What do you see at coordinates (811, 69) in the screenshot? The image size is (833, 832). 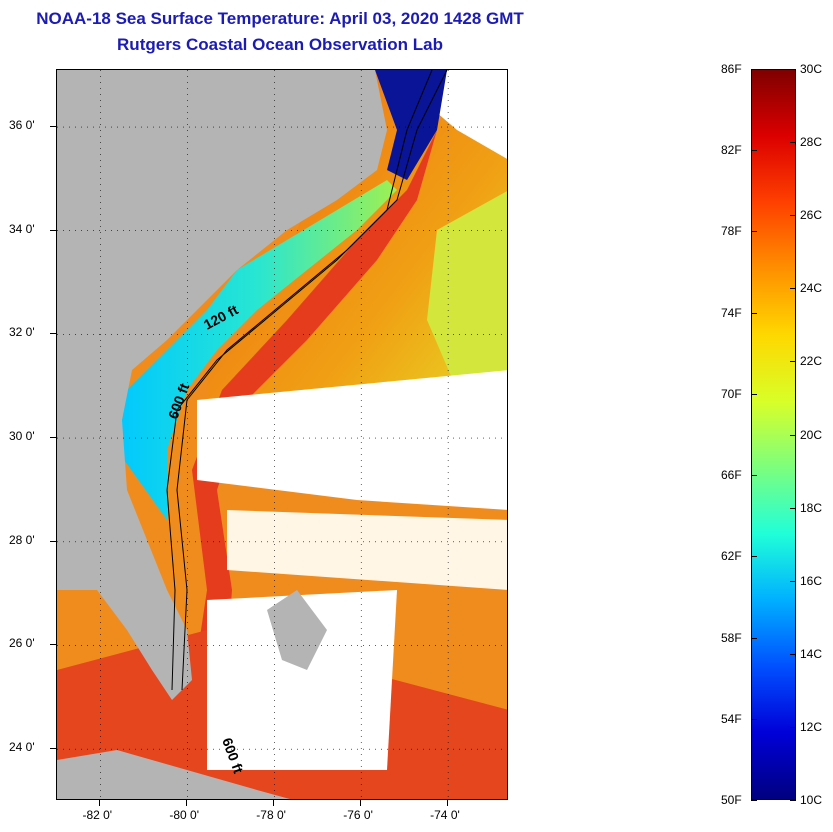 I see `celsius-label: 30C` at bounding box center [811, 69].